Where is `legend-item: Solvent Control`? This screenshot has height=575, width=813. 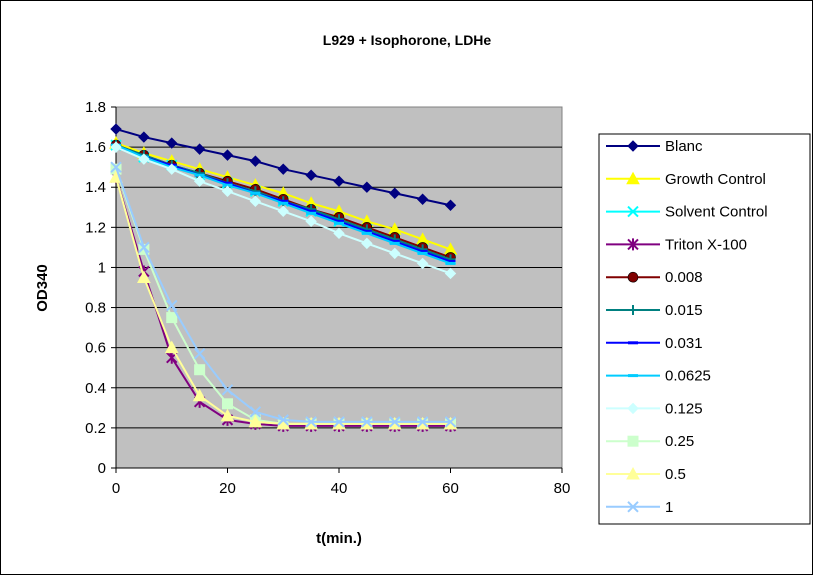 legend-item: Solvent Control is located at coordinates (687, 212).